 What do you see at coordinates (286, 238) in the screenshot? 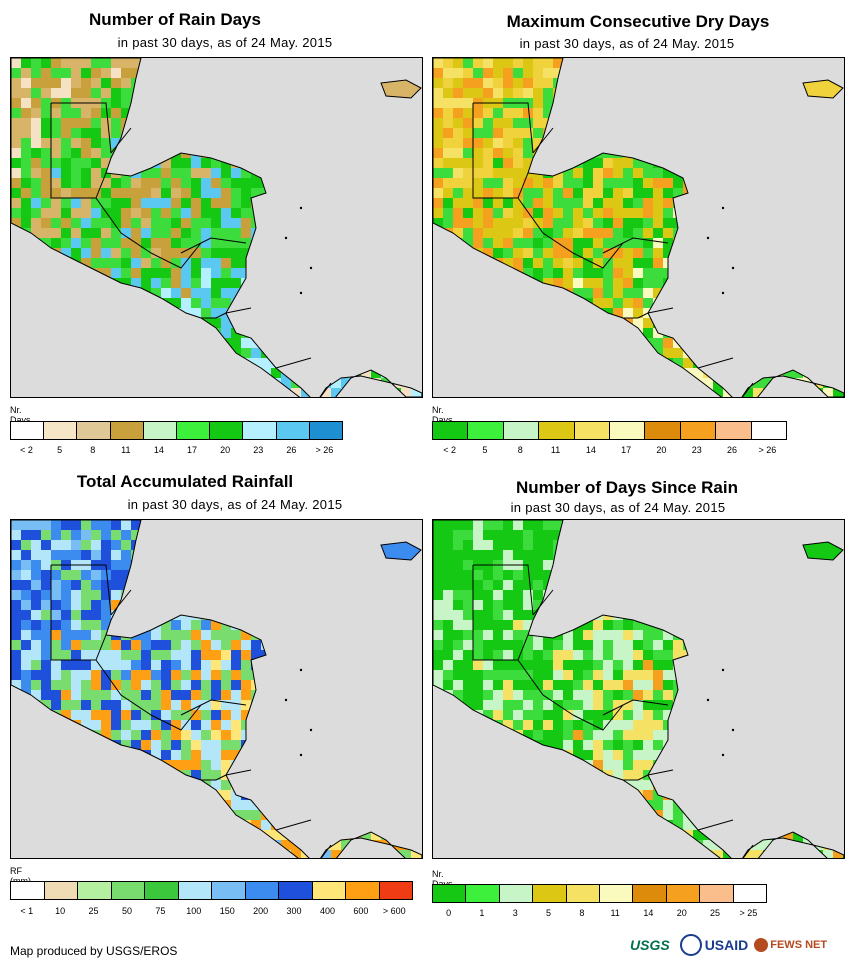
I see `island-dot` at bounding box center [286, 238].